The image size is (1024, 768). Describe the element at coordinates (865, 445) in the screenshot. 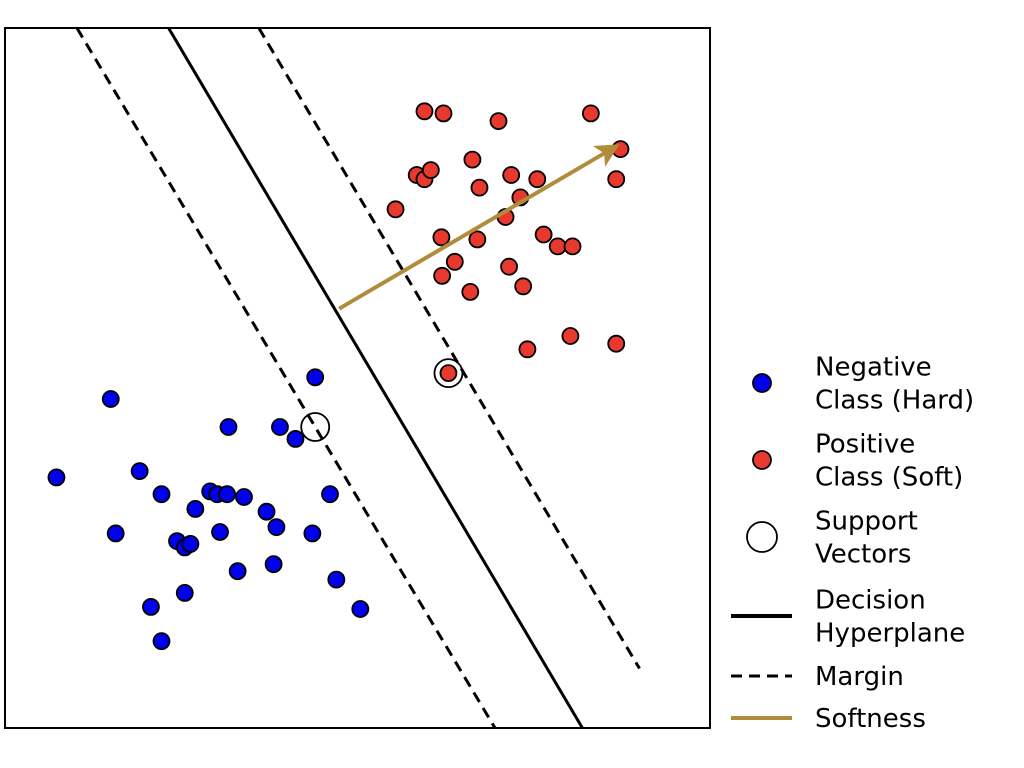

I see `legend-label: Positive` at that location.